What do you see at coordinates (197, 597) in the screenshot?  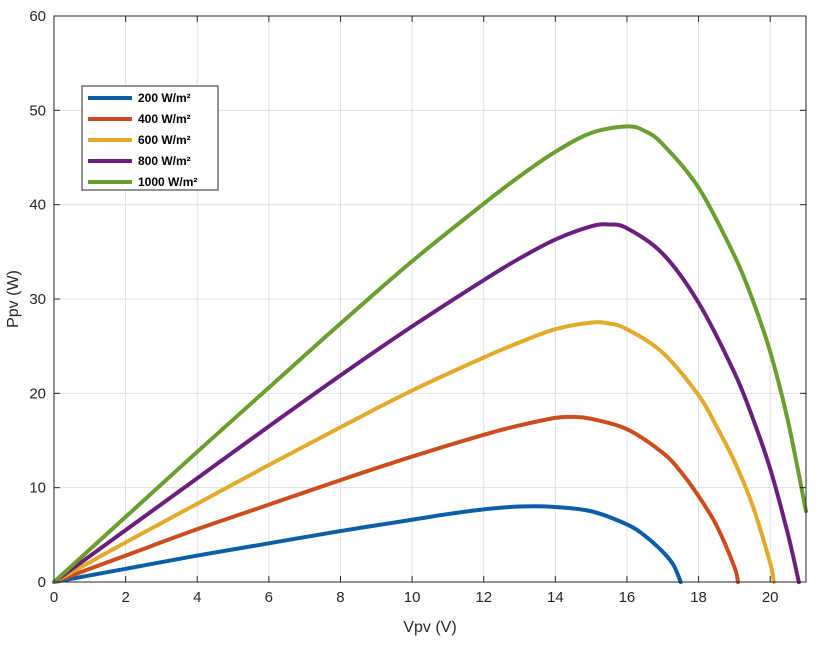 I see `x-tick-label: 4` at bounding box center [197, 597].